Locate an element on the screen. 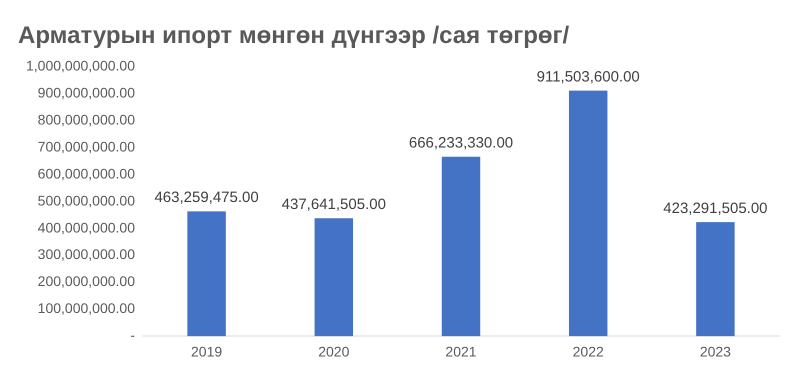 The image size is (807, 387). y-tick-label: 200,000,000.00 is located at coordinates (87, 281).